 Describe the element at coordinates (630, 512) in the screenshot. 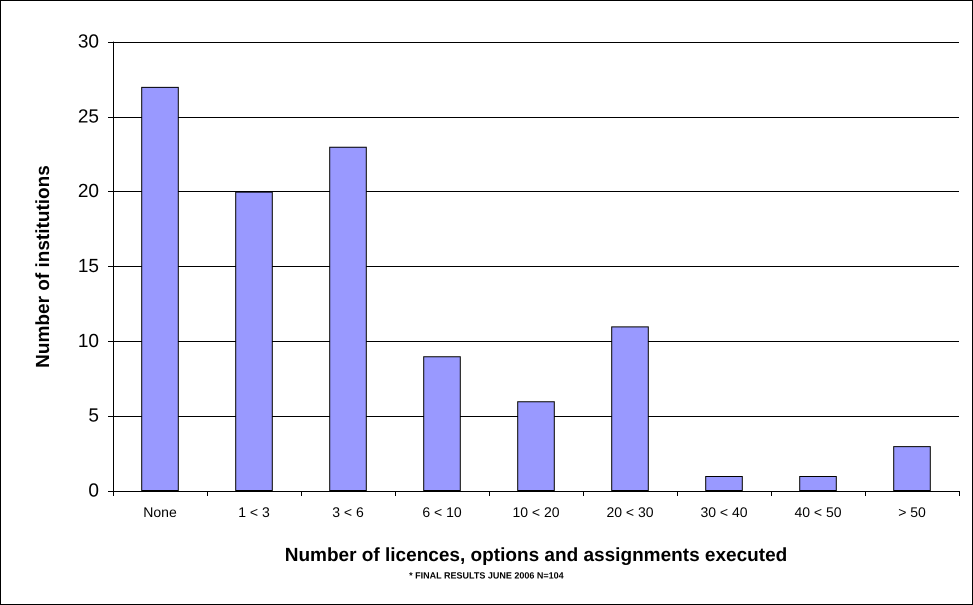

I see `x-tick-label: 20 < 30` at that location.